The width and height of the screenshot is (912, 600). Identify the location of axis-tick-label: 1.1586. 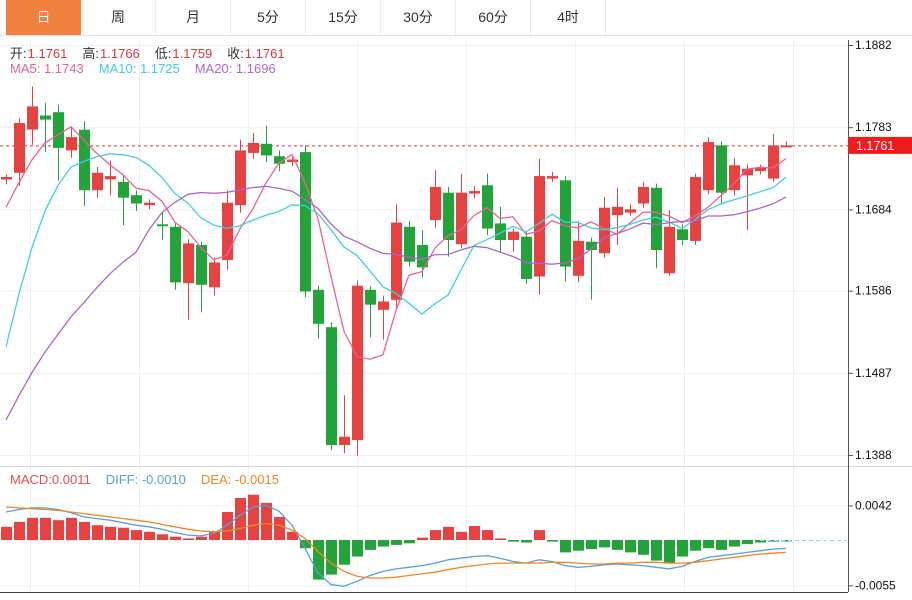
(873, 291).